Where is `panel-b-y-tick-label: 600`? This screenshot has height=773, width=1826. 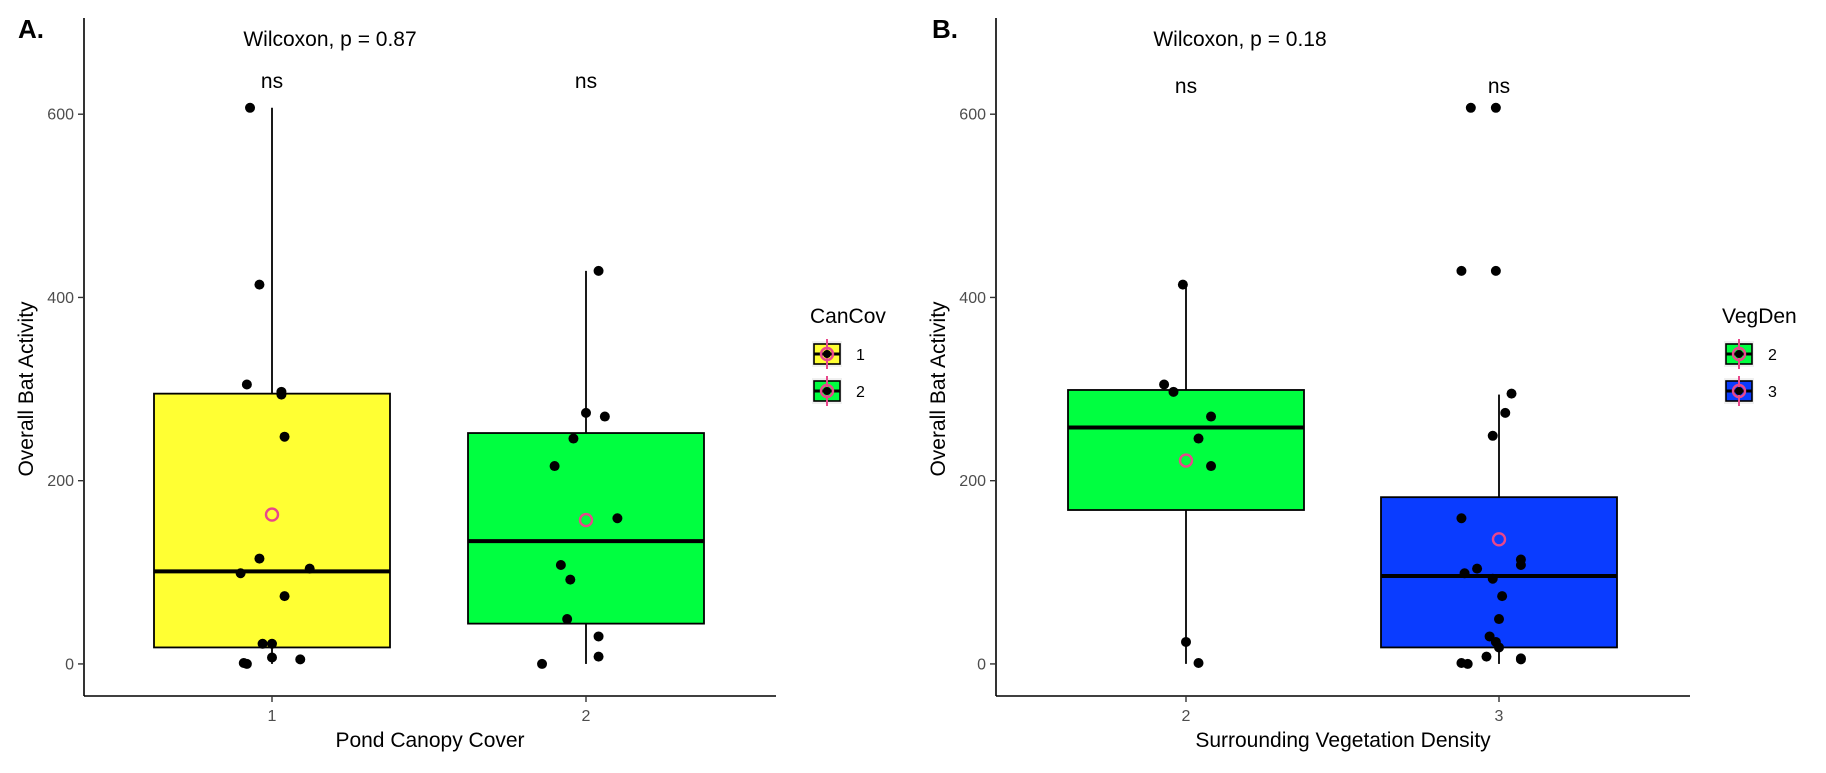
panel-b-y-tick-label: 600 is located at coordinates (972, 115).